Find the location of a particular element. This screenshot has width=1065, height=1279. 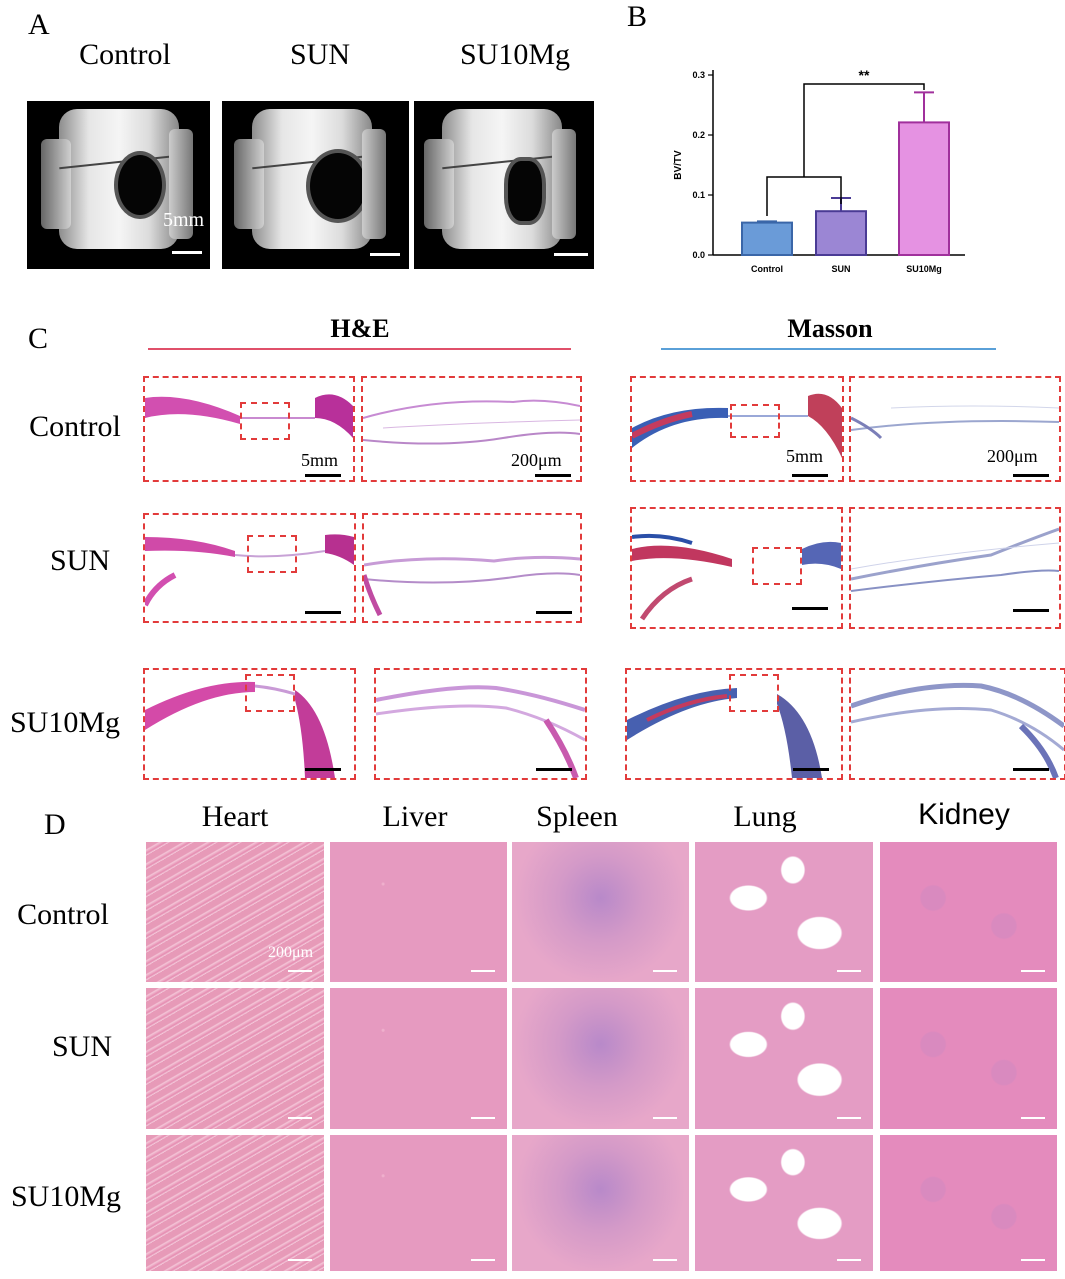

organ-tile-kidney-su10mg is located at coordinates (968, 1203).